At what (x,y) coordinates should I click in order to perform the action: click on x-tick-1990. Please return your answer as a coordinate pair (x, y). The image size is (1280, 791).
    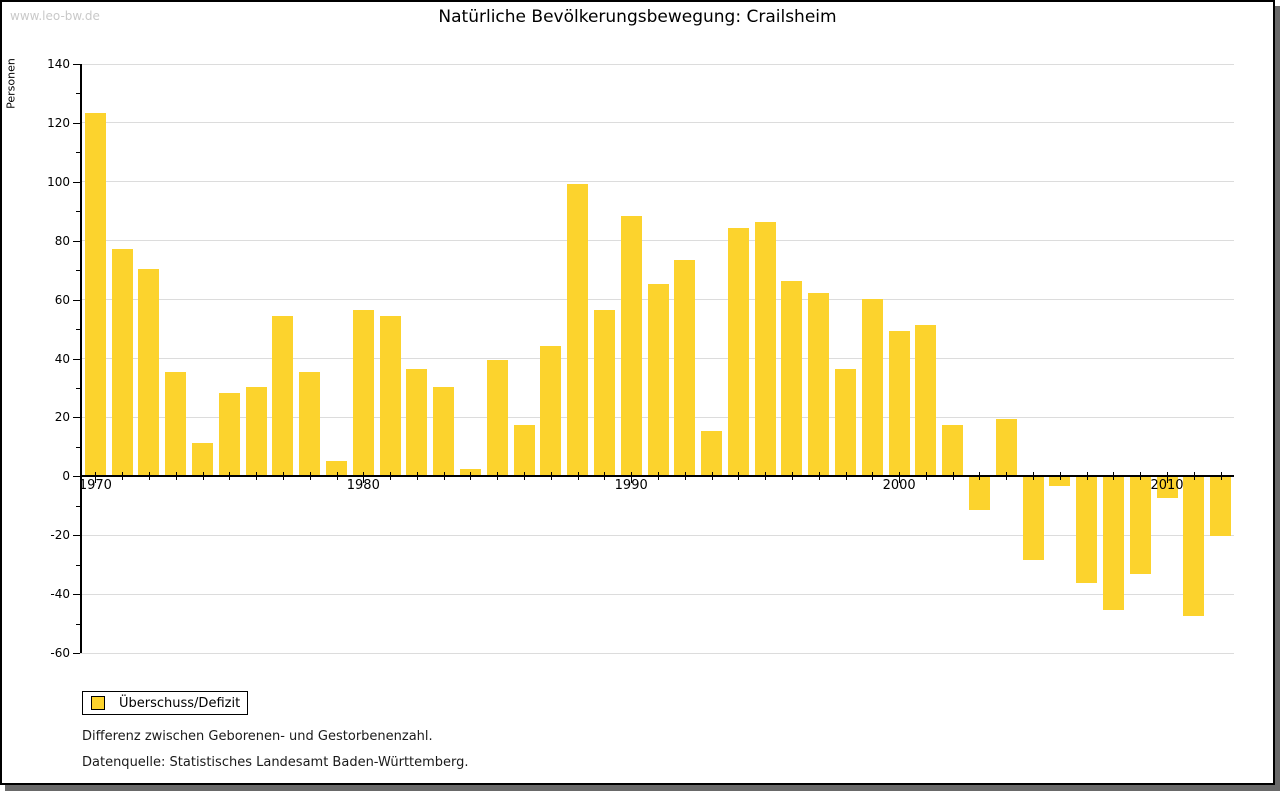
    Looking at the image, I should click on (632, 478).